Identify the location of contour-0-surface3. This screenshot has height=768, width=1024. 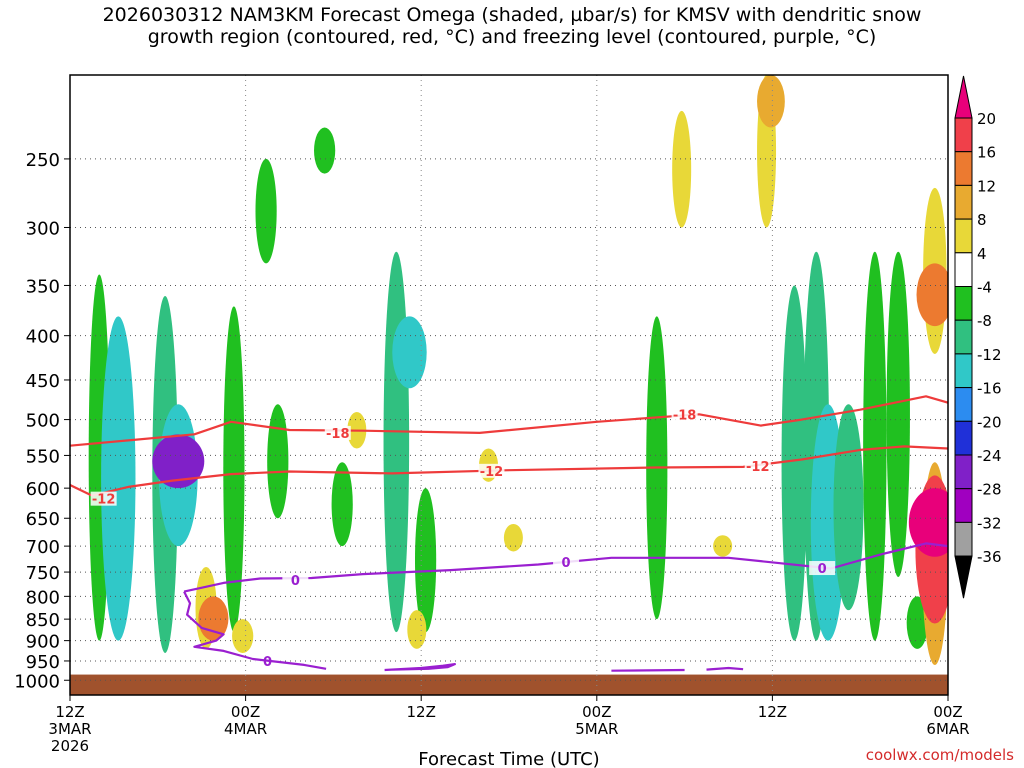
(725, 668).